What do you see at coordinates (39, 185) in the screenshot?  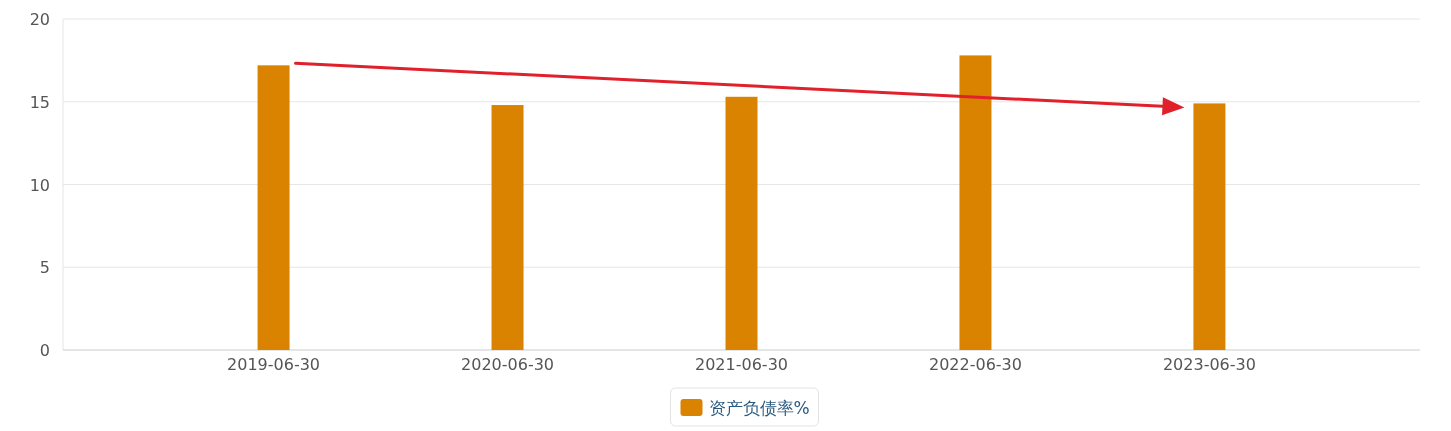 I see `y-tick-label: 10` at bounding box center [39, 185].